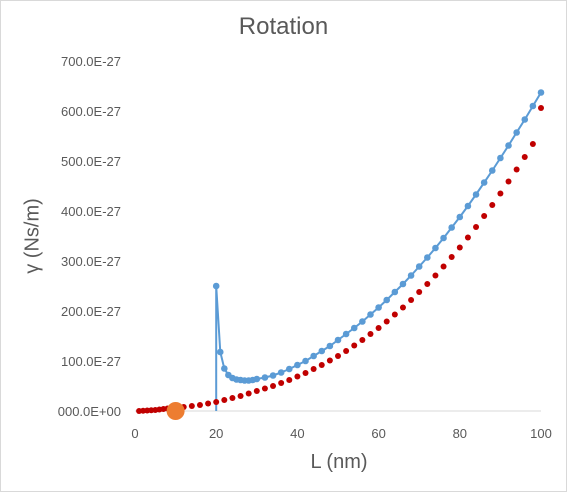 The width and height of the screenshot is (567, 492). What do you see at coordinates (32, 236) in the screenshot?
I see `y-axis-label: γ (Ns/m)` at bounding box center [32, 236].